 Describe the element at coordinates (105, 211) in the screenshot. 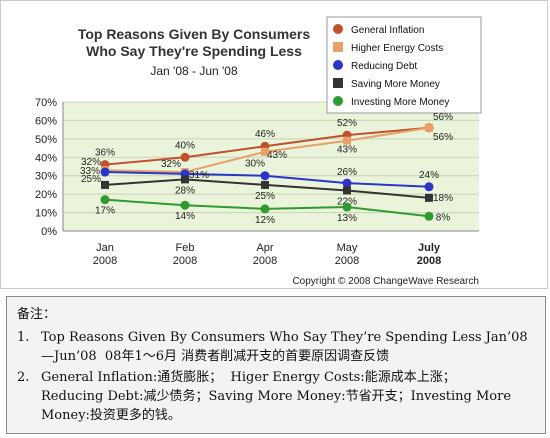

I see `data-label: 17%` at that location.